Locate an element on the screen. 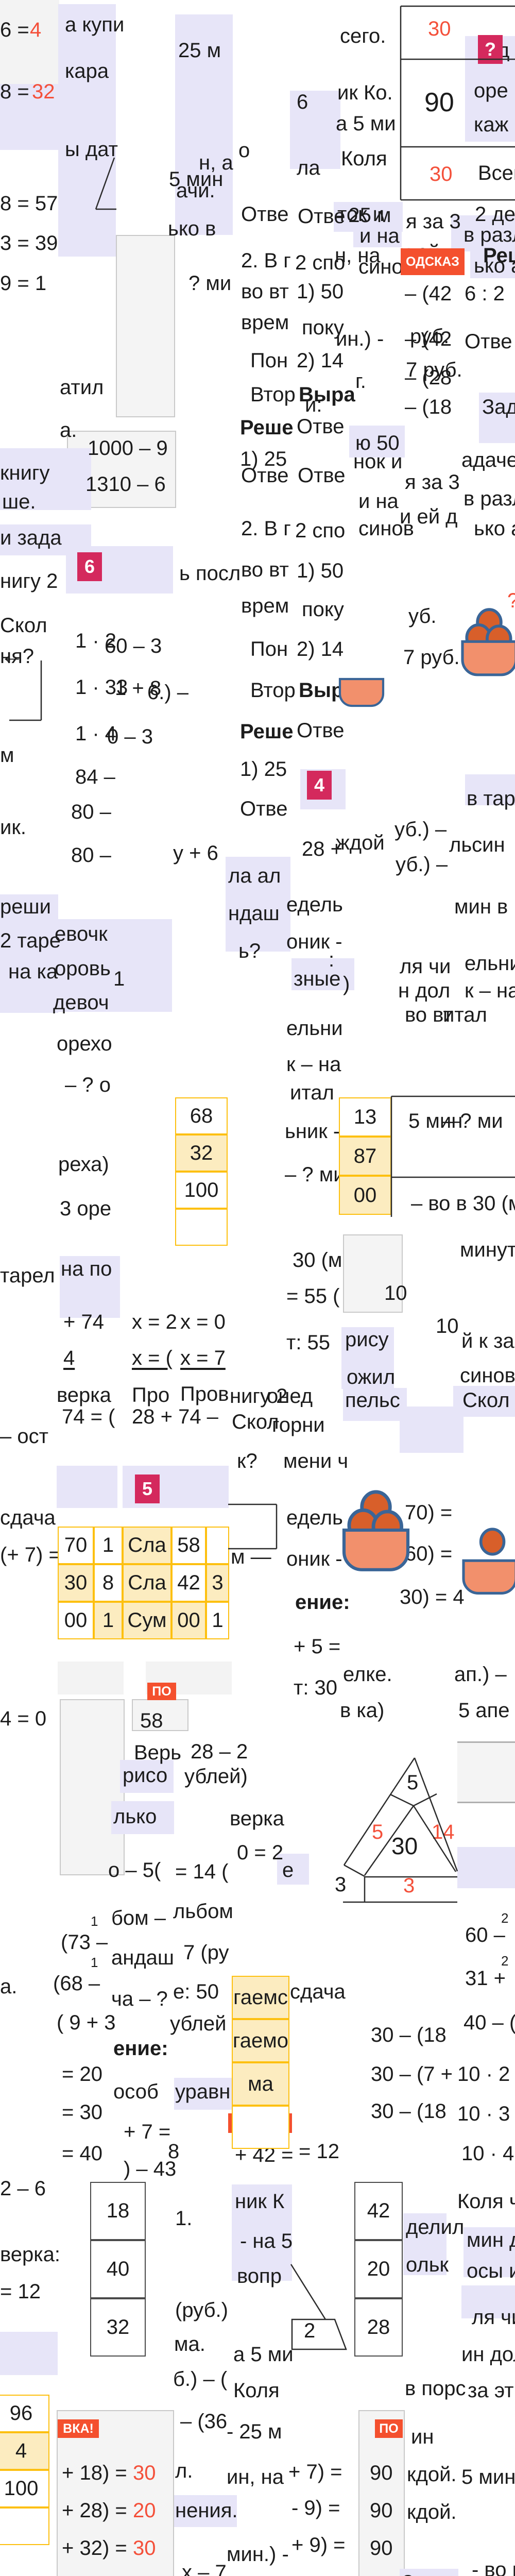 The image size is (515, 2576). text-fragment: 84 – is located at coordinates (95, 777).